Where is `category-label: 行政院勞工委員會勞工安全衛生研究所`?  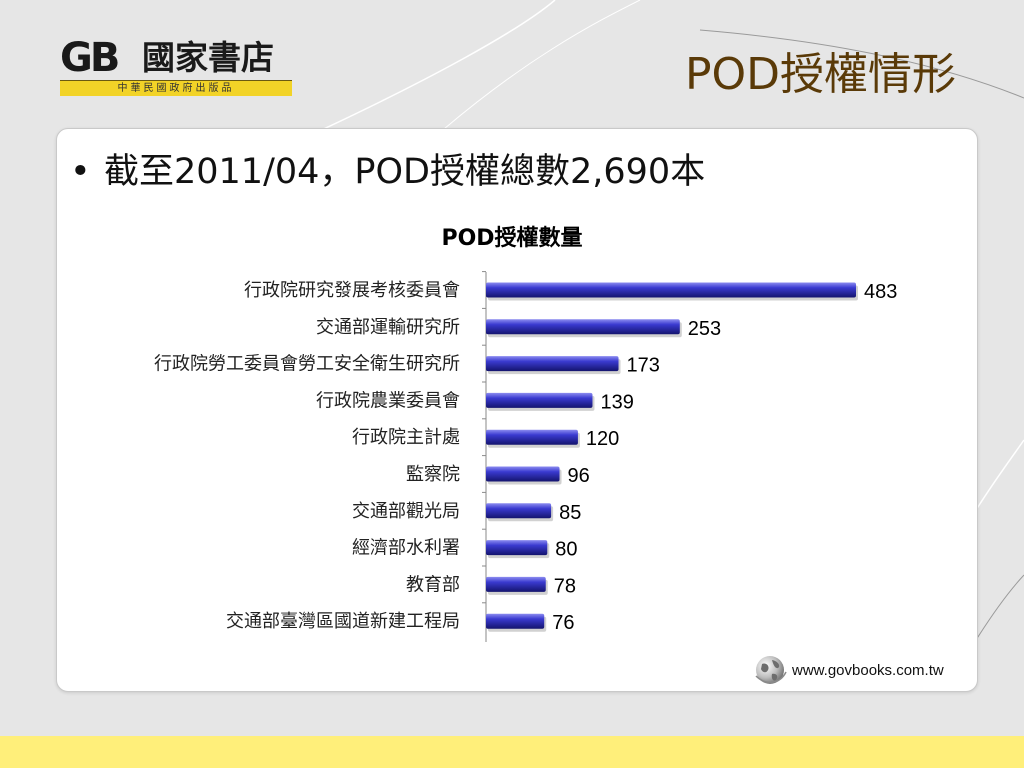 category-label: 行政院勞工委員會勞工安全衛生研究所 is located at coordinates (307, 364).